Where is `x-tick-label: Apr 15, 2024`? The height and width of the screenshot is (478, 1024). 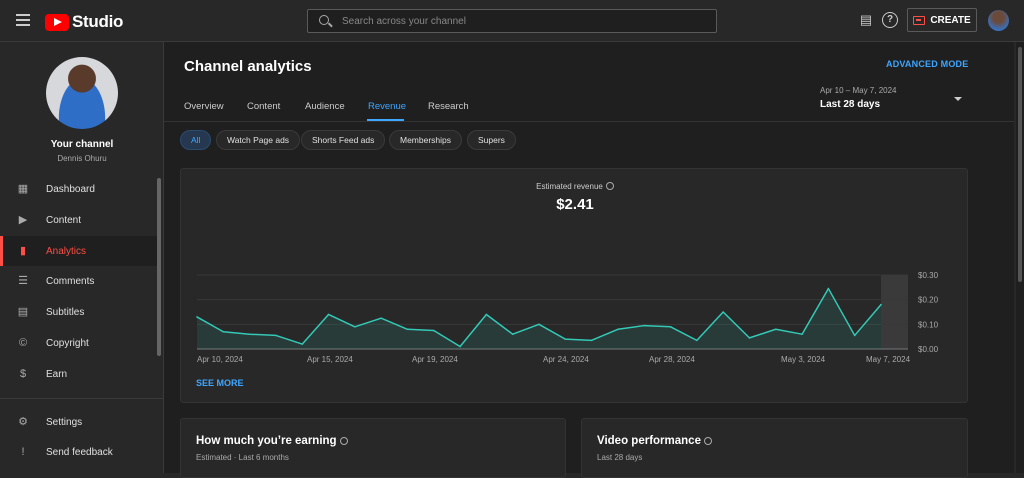 x-tick-label: Apr 15, 2024 is located at coordinates (330, 359).